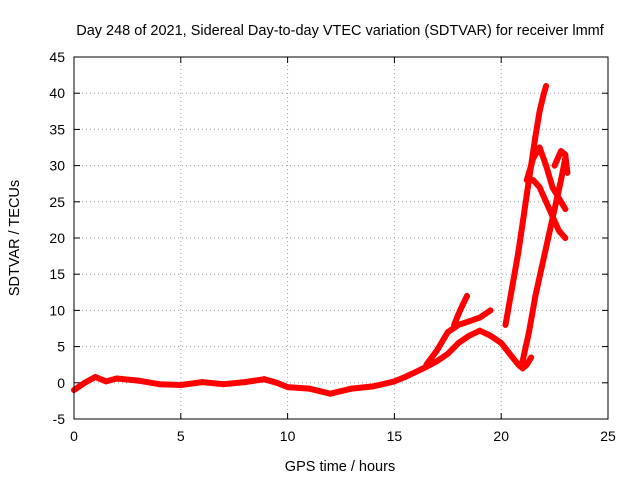  What do you see at coordinates (57, 57) in the screenshot?
I see `y-tick-label: 45` at bounding box center [57, 57].